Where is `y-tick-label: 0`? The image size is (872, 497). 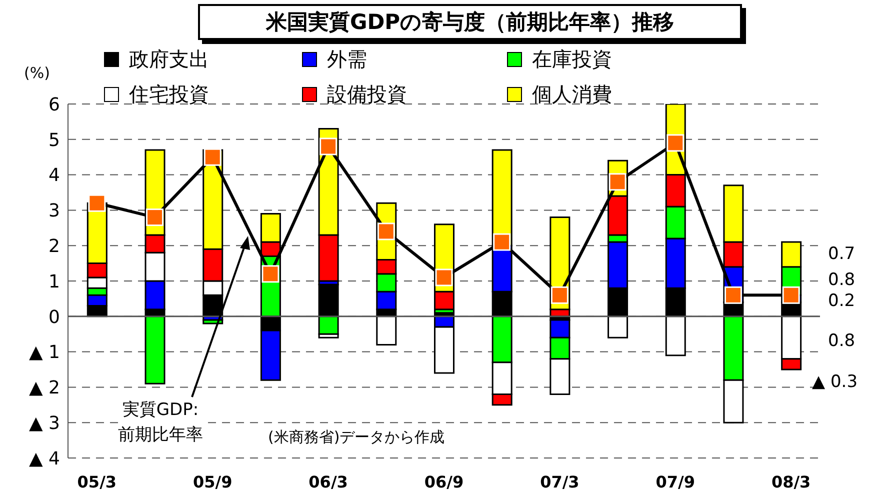
y-tick-label: 0 is located at coordinates (54, 317).